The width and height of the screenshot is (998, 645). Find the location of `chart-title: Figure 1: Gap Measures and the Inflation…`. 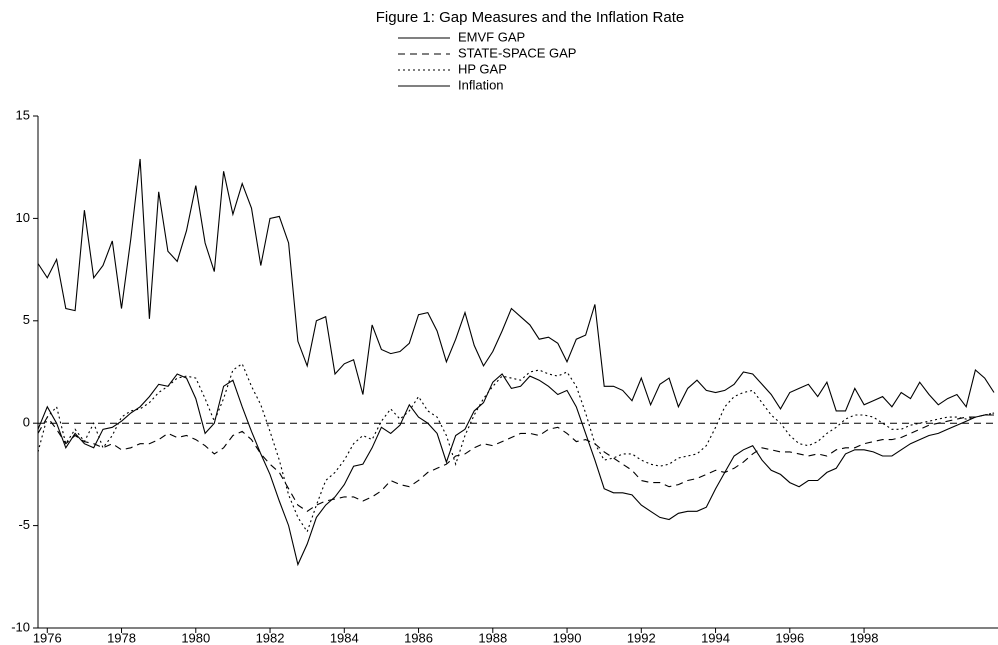

chart-title: Figure 1: Gap Measures and the Inflation… is located at coordinates (530, 17).